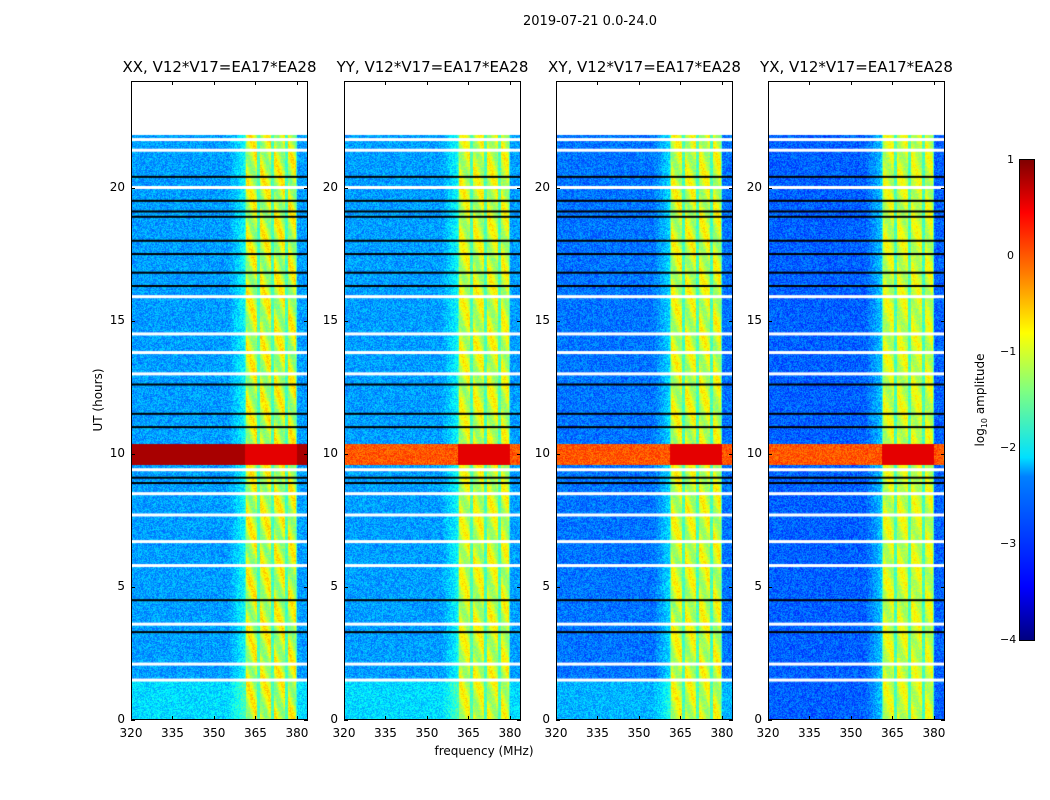 This screenshot has height=800, width=1050. What do you see at coordinates (981, 400) in the screenshot?
I see `colorbar-label: log10 amplitude` at bounding box center [981, 400].